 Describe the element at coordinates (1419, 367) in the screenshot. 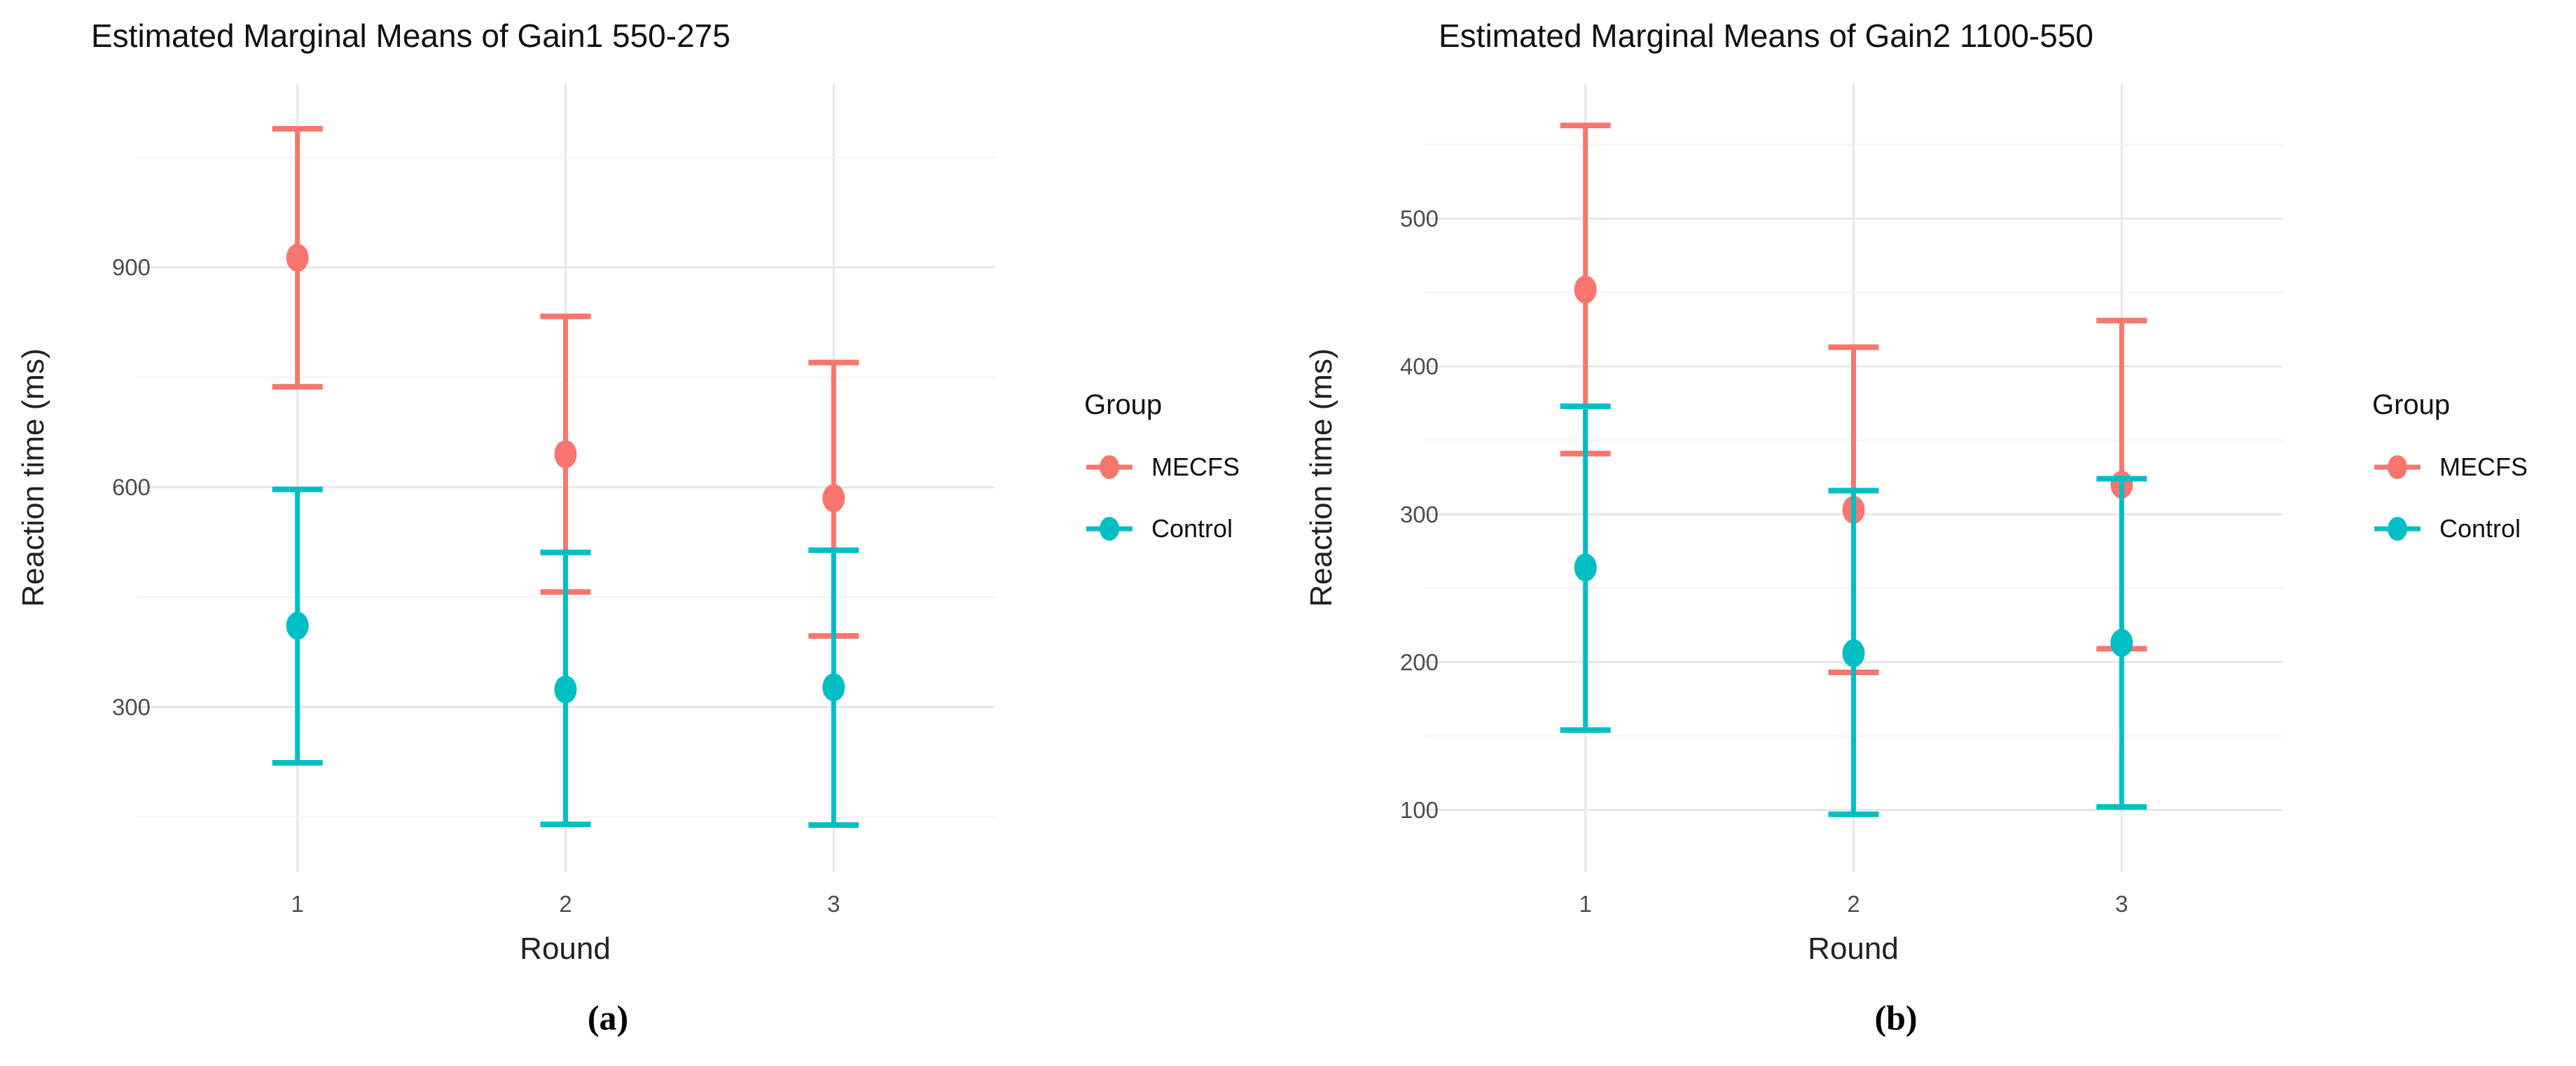

I see `y-tick-label: 400` at that location.